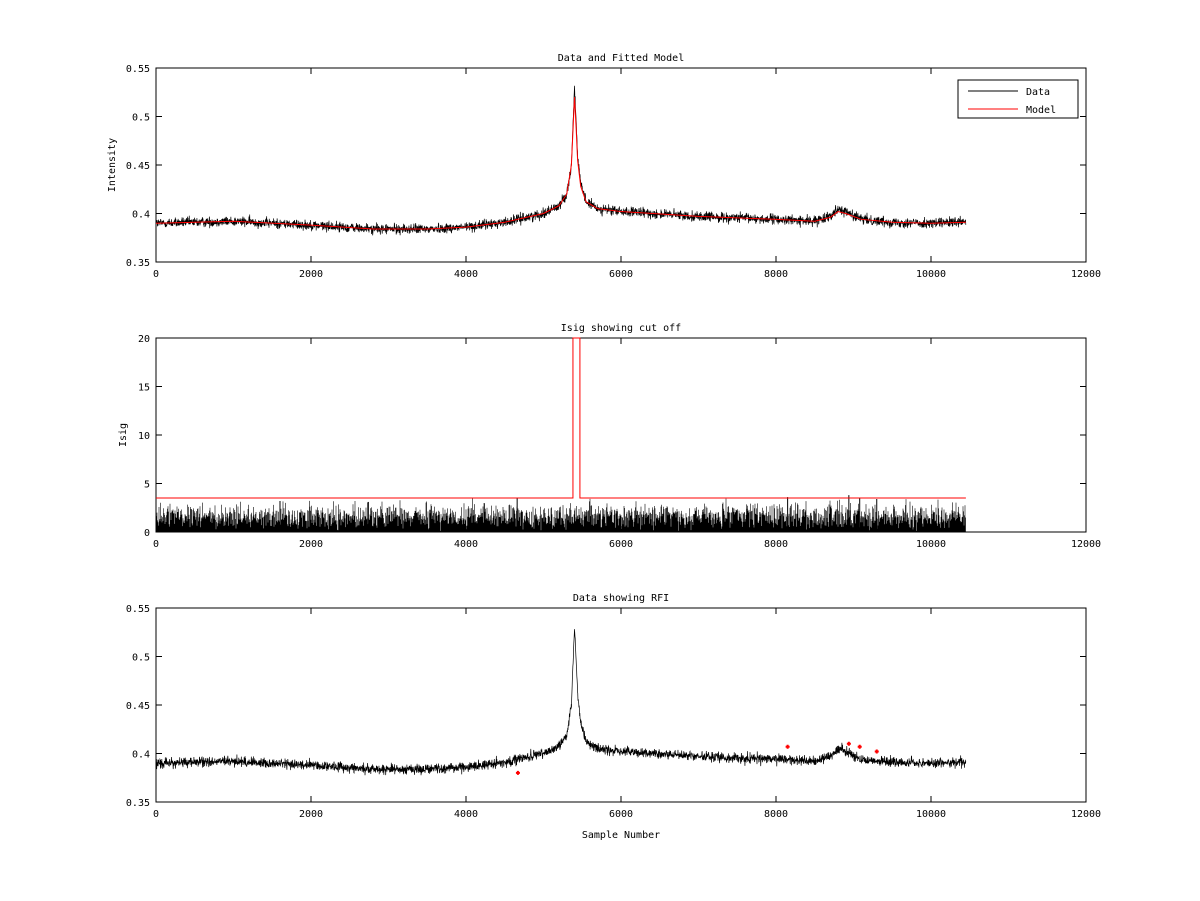 The height and width of the screenshot is (901, 1200). What do you see at coordinates (621, 328) in the screenshot?
I see `chart-title: Isig showing cut off` at bounding box center [621, 328].